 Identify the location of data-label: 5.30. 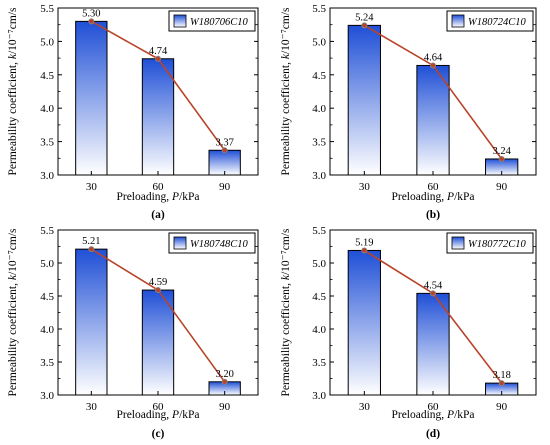
(91, 13).